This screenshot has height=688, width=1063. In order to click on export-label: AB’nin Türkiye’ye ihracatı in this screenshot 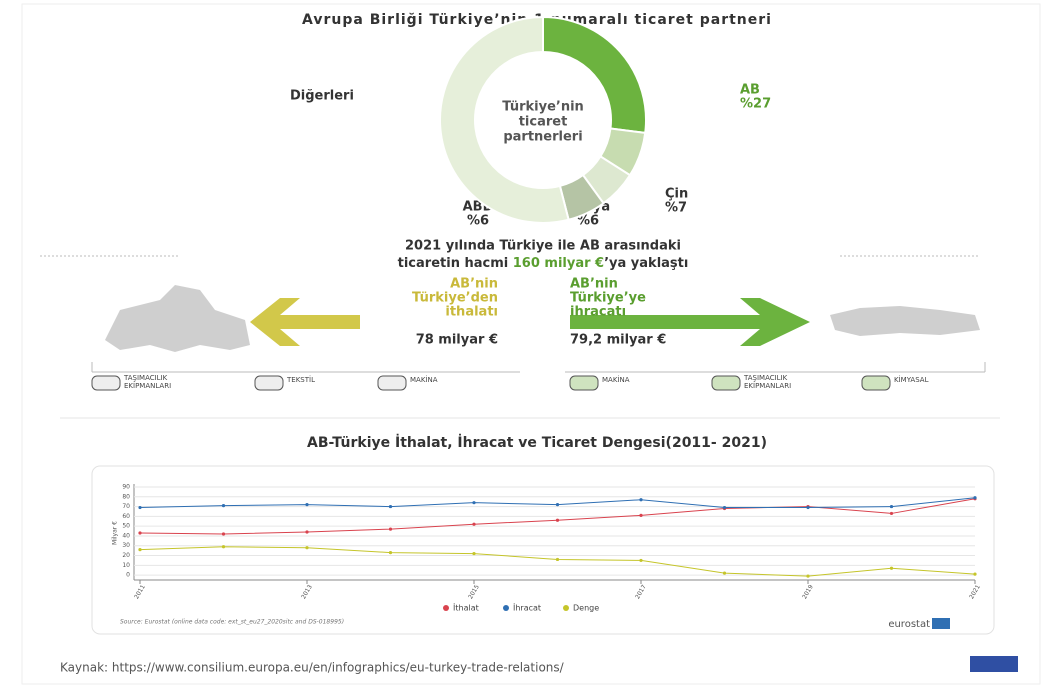, I will do `click(608, 298)`.